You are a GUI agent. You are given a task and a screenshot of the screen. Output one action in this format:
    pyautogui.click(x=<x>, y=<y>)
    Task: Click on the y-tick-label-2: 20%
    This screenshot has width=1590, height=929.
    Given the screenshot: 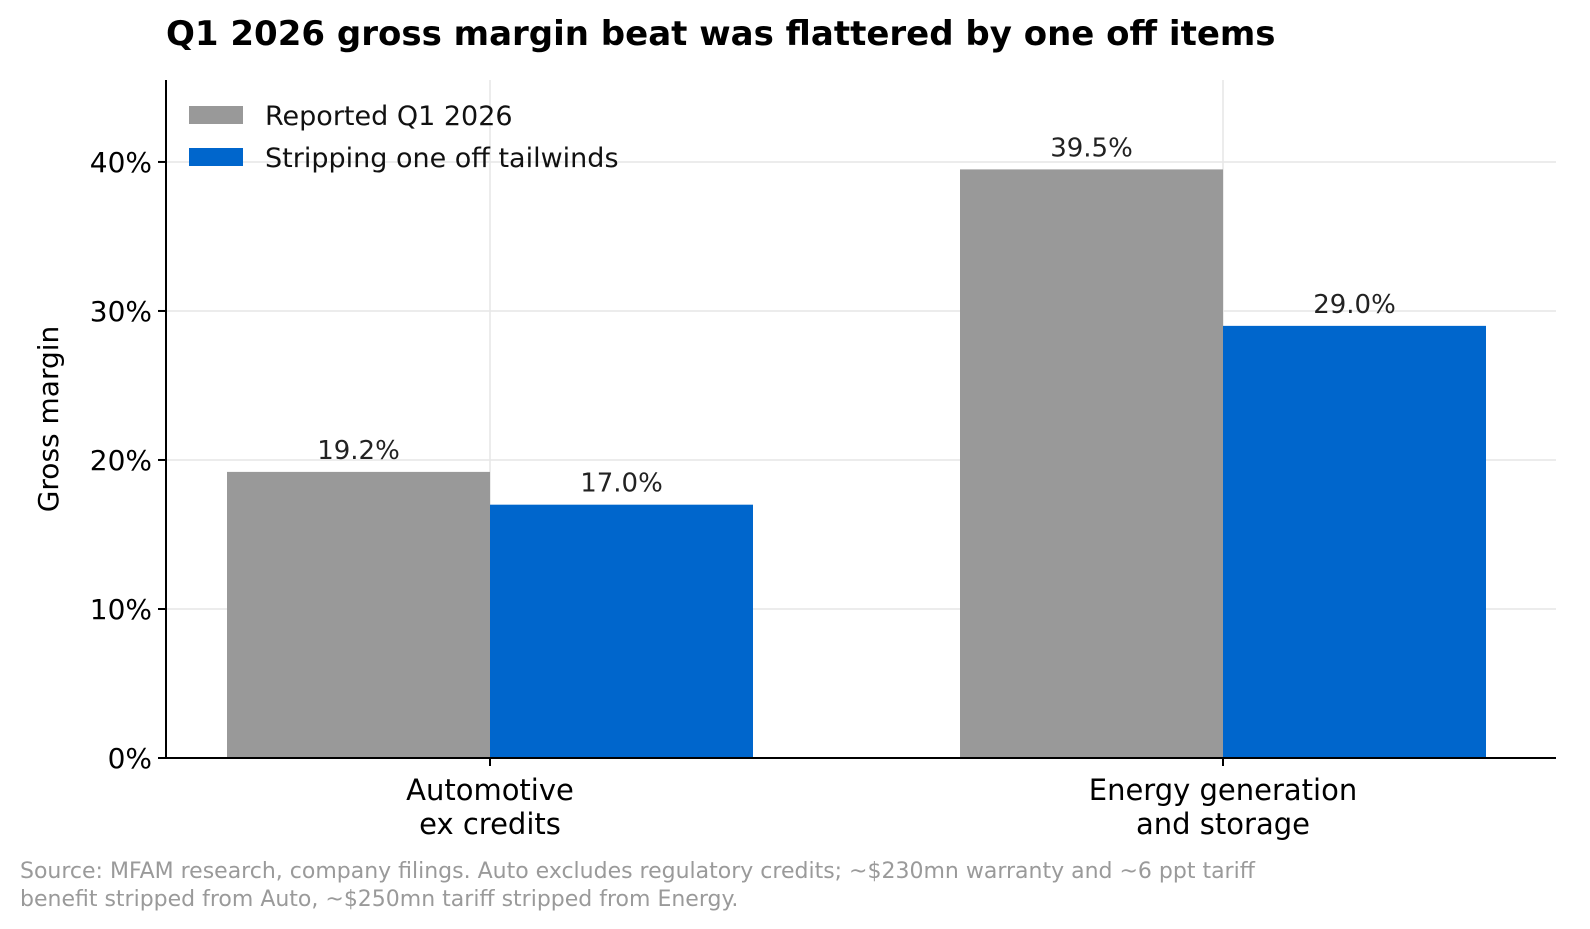 What is the action you would take?
    pyautogui.click(x=121, y=460)
    